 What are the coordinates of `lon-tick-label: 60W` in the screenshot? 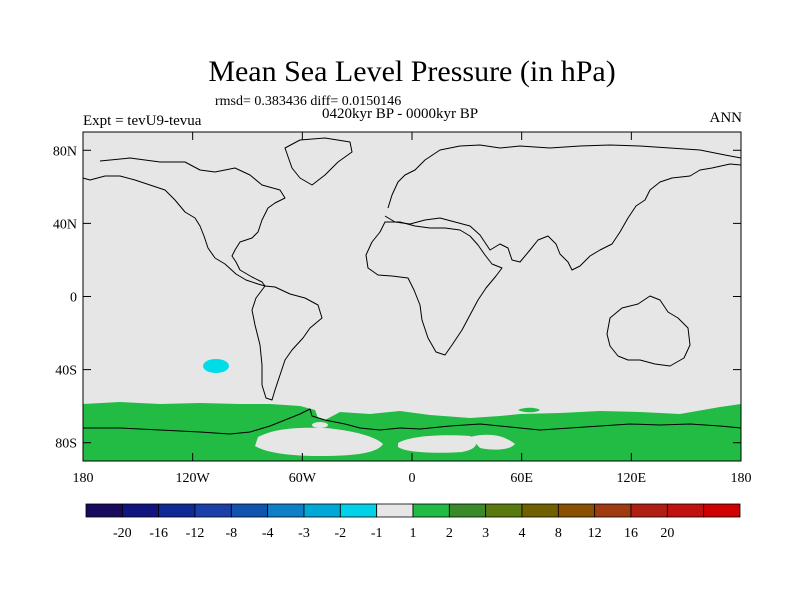 It's located at (303, 478).